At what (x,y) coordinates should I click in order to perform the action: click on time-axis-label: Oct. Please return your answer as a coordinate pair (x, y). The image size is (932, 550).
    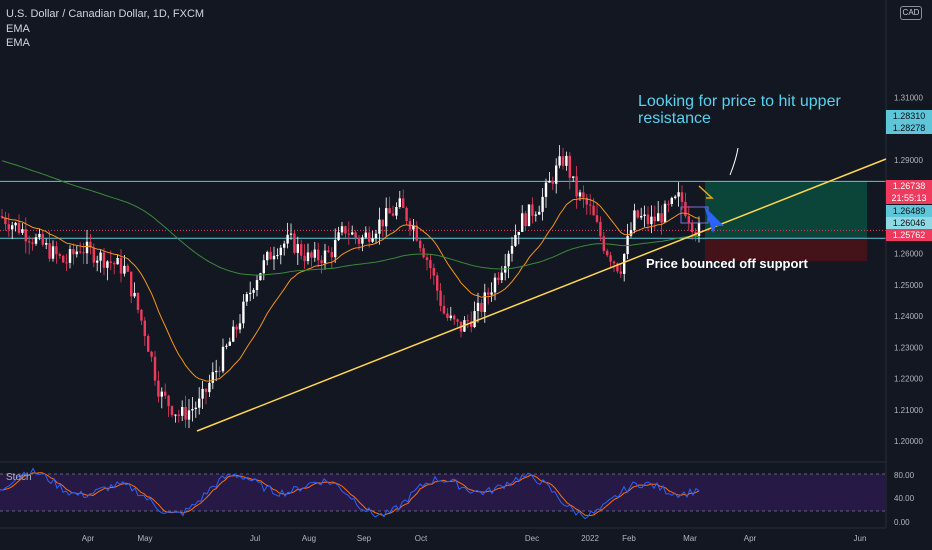
    Looking at the image, I should click on (421, 538).